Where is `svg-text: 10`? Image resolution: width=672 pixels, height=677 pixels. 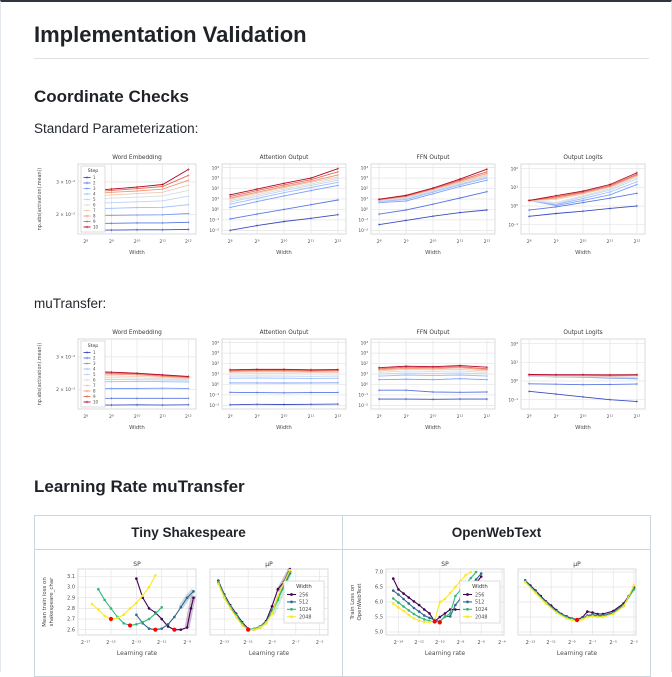
svg-text: 10 is located at coordinates (96, 227).